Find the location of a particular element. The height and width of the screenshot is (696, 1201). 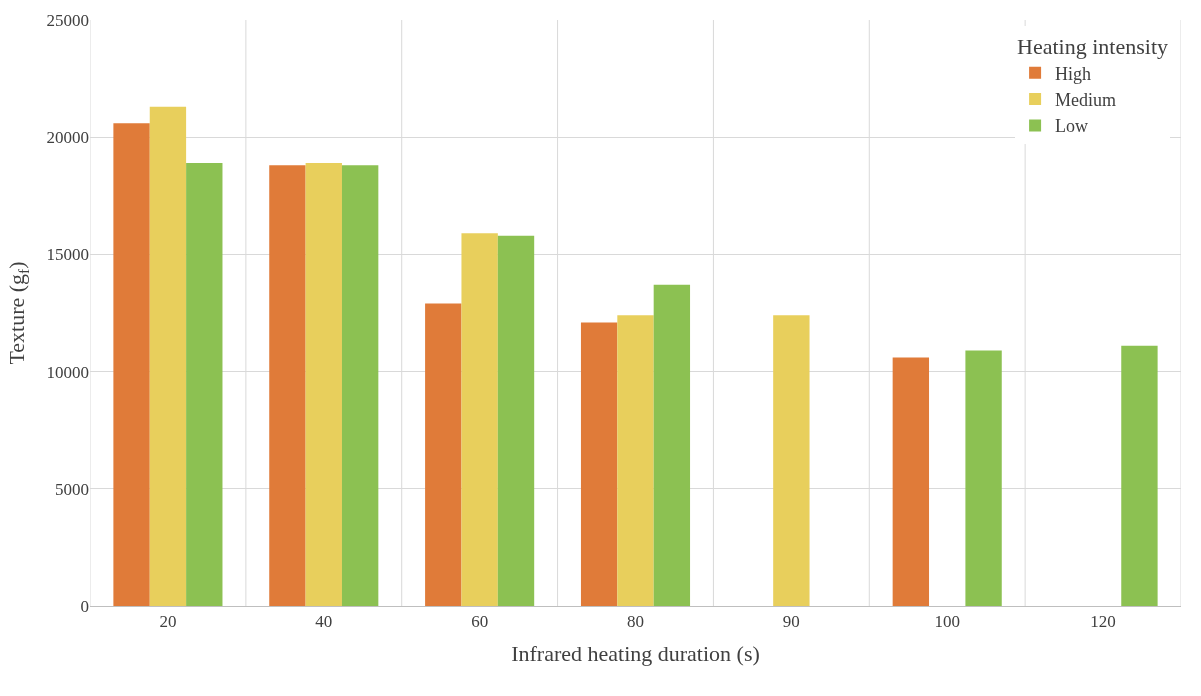

y-tick-label: 5000 is located at coordinates (72, 489).